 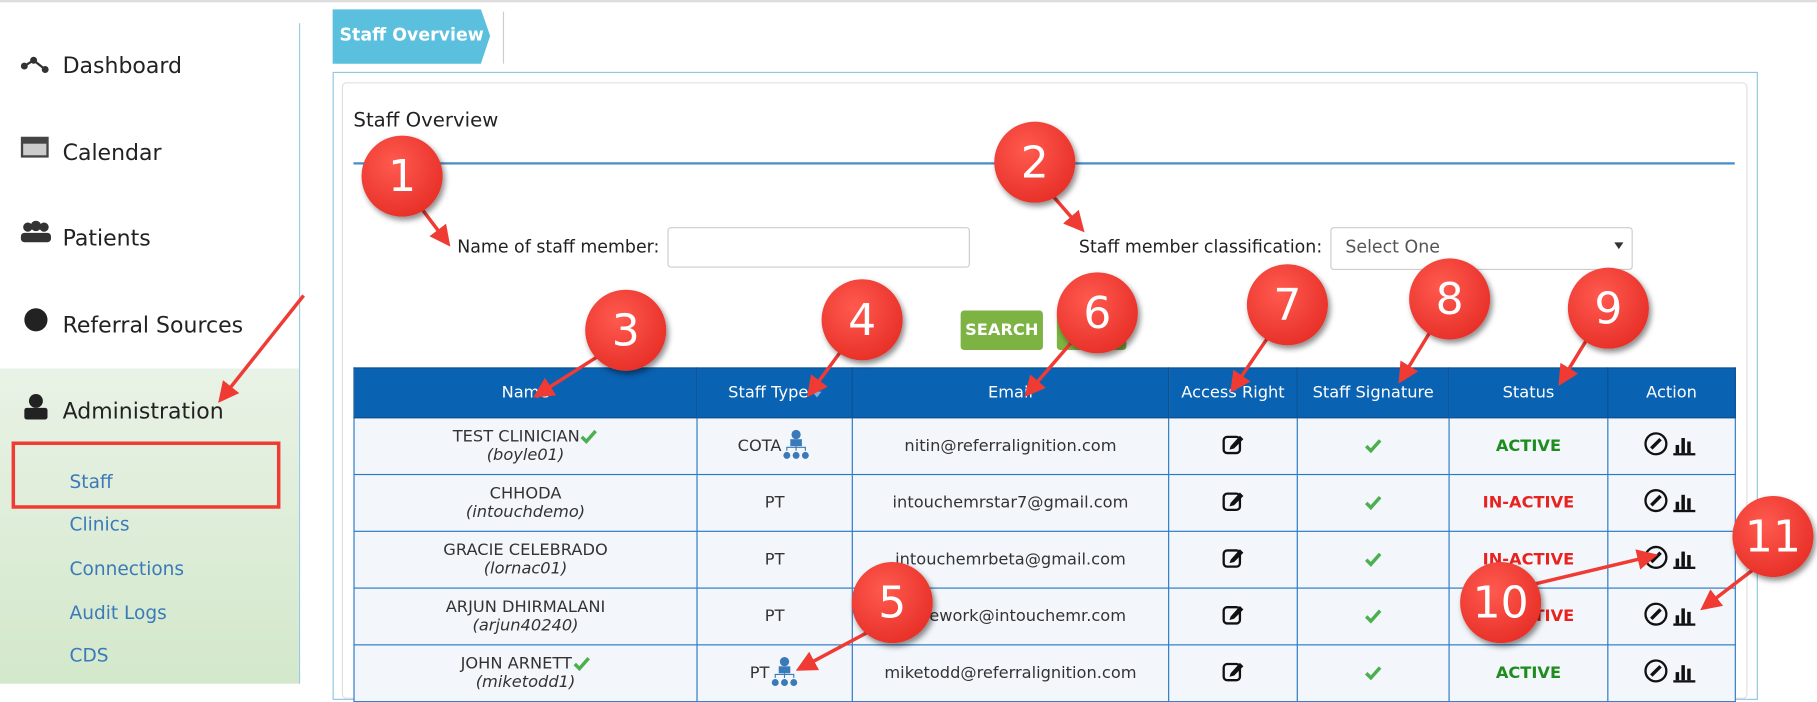 What do you see at coordinates (1392, 247) in the screenshot?
I see `select-placeholder: Select One` at bounding box center [1392, 247].